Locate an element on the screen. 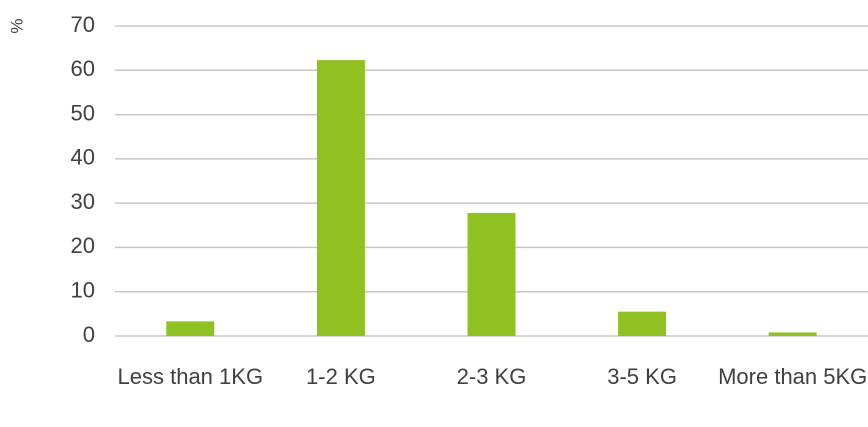 Image resolution: width=868 pixels, height=427 pixels. x-tick-label: 2-3 KG is located at coordinates (491, 376).